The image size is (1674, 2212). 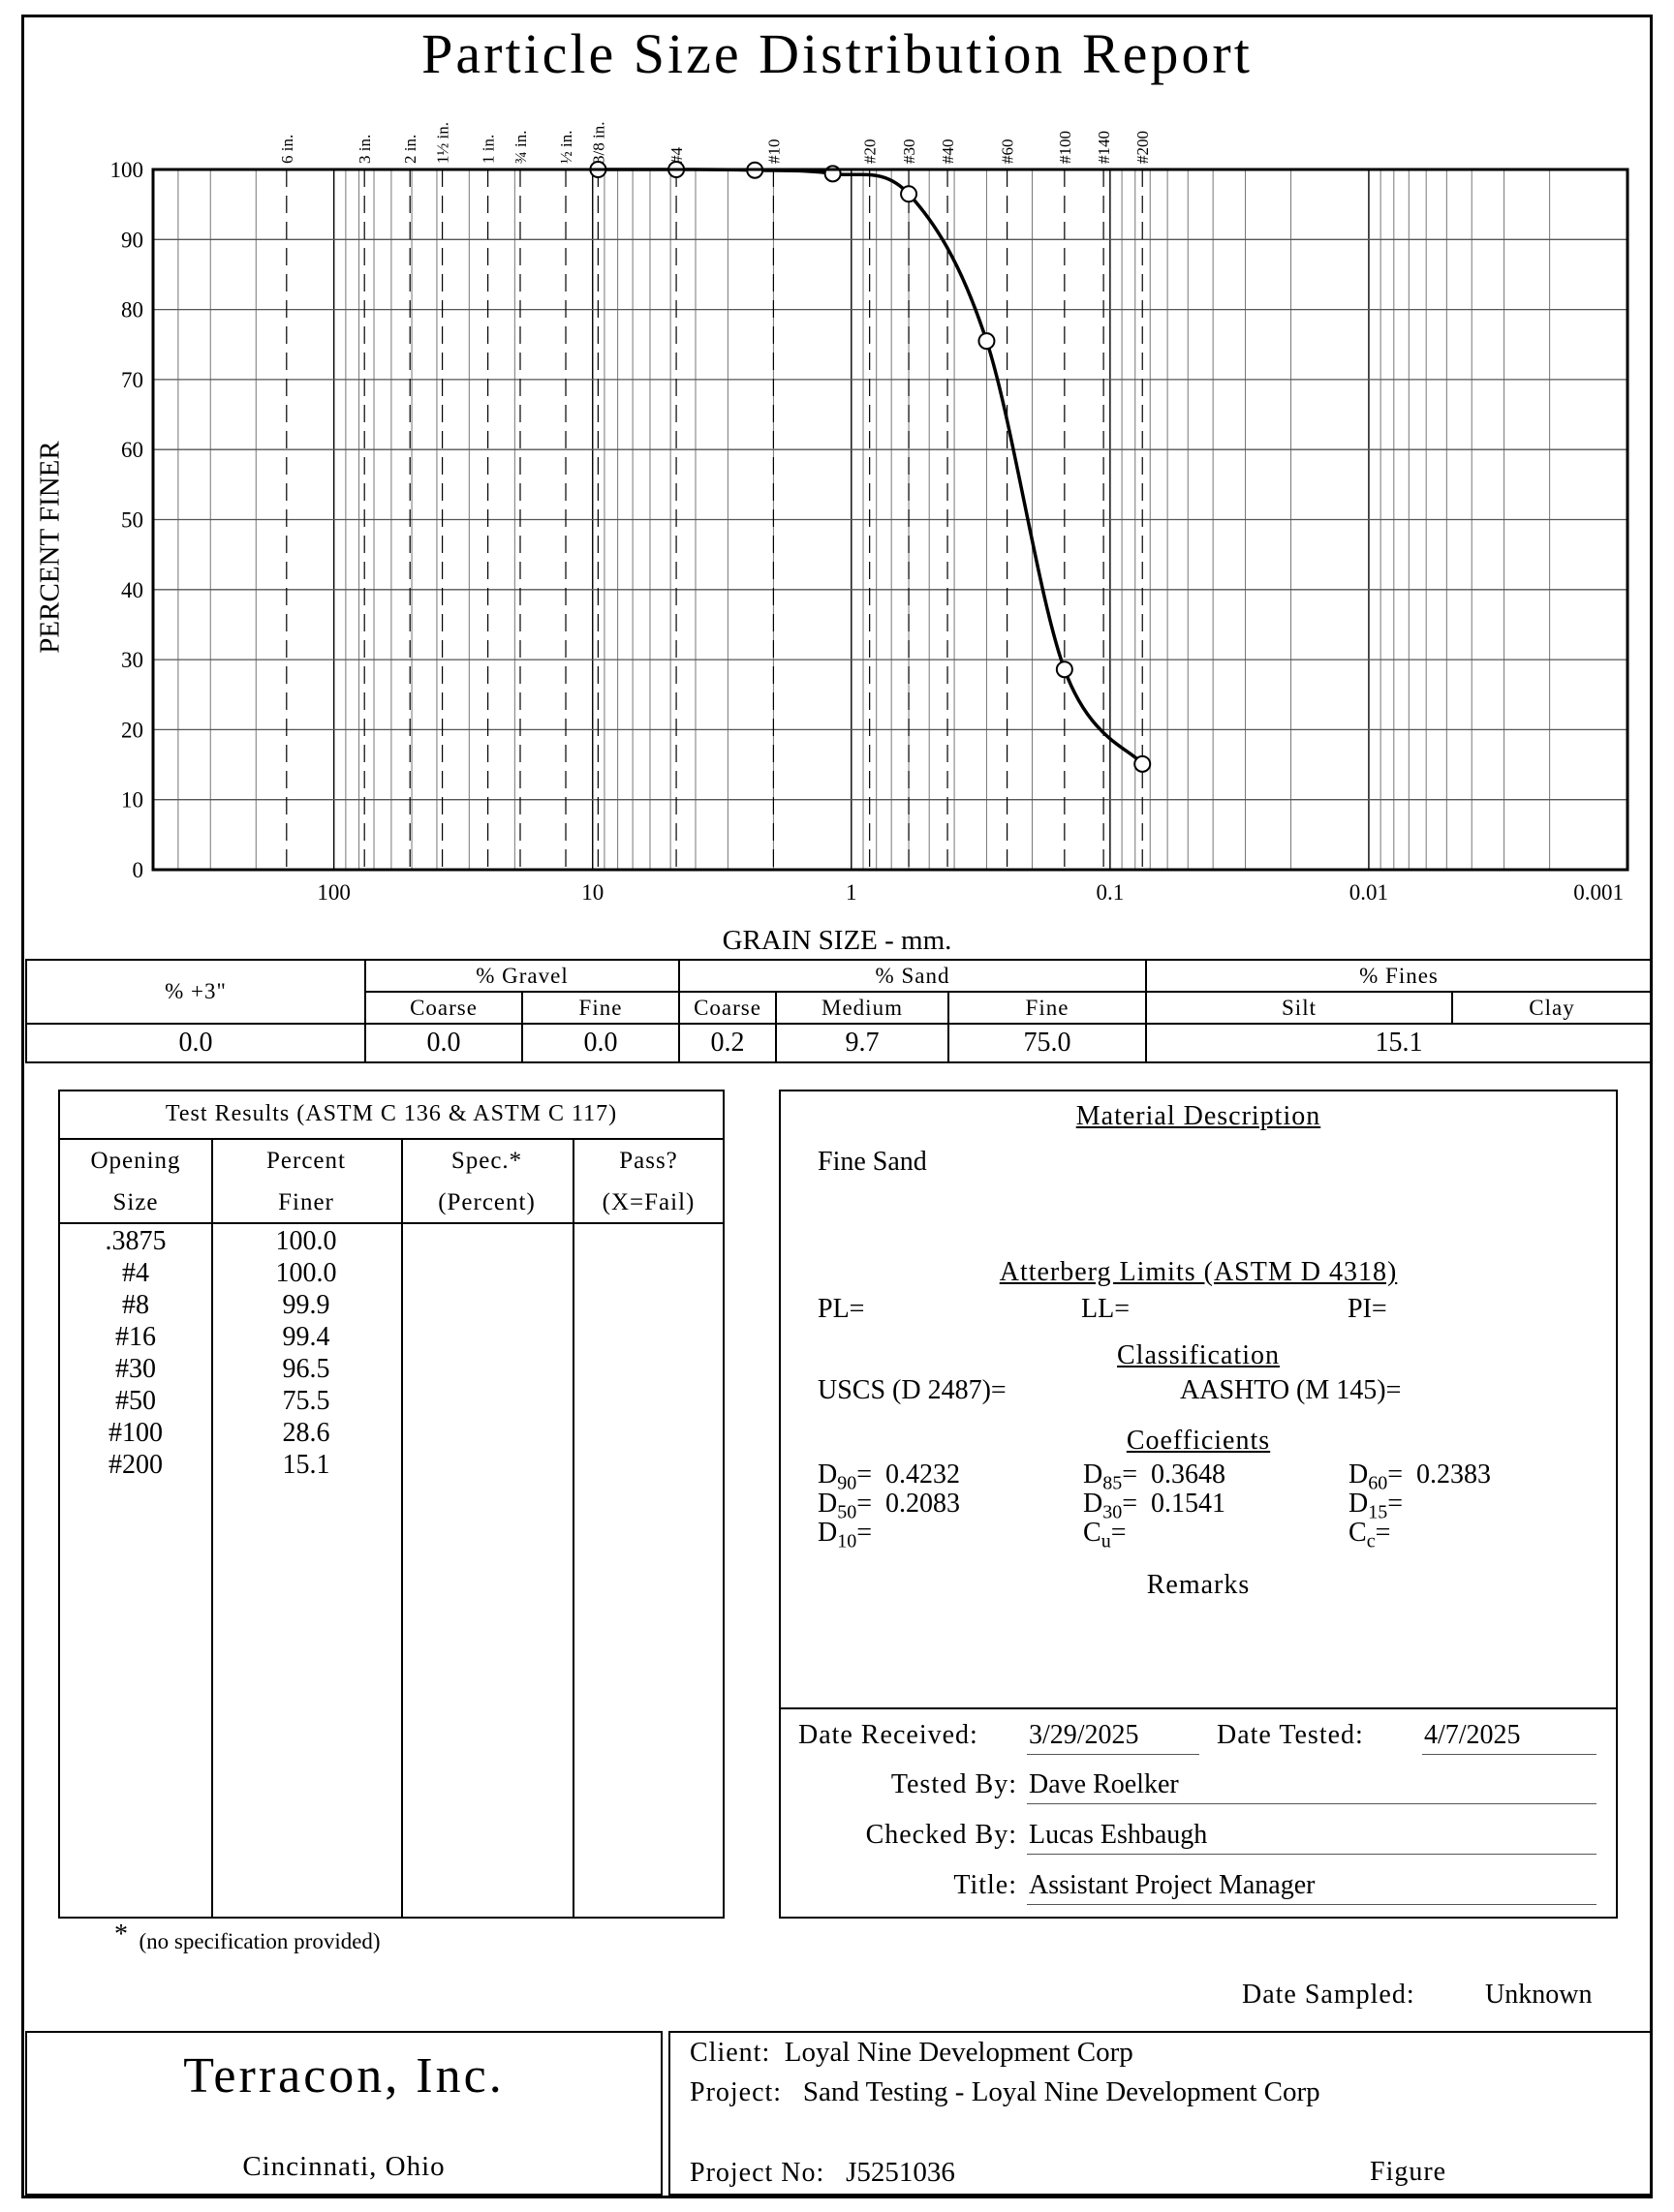 What do you see at coordinates (391, 1113) in the screenshot?
I see `test-results-header: Test Results (ASTM C 136 & ASTM C 117)` at bounding box center [391, 1113].